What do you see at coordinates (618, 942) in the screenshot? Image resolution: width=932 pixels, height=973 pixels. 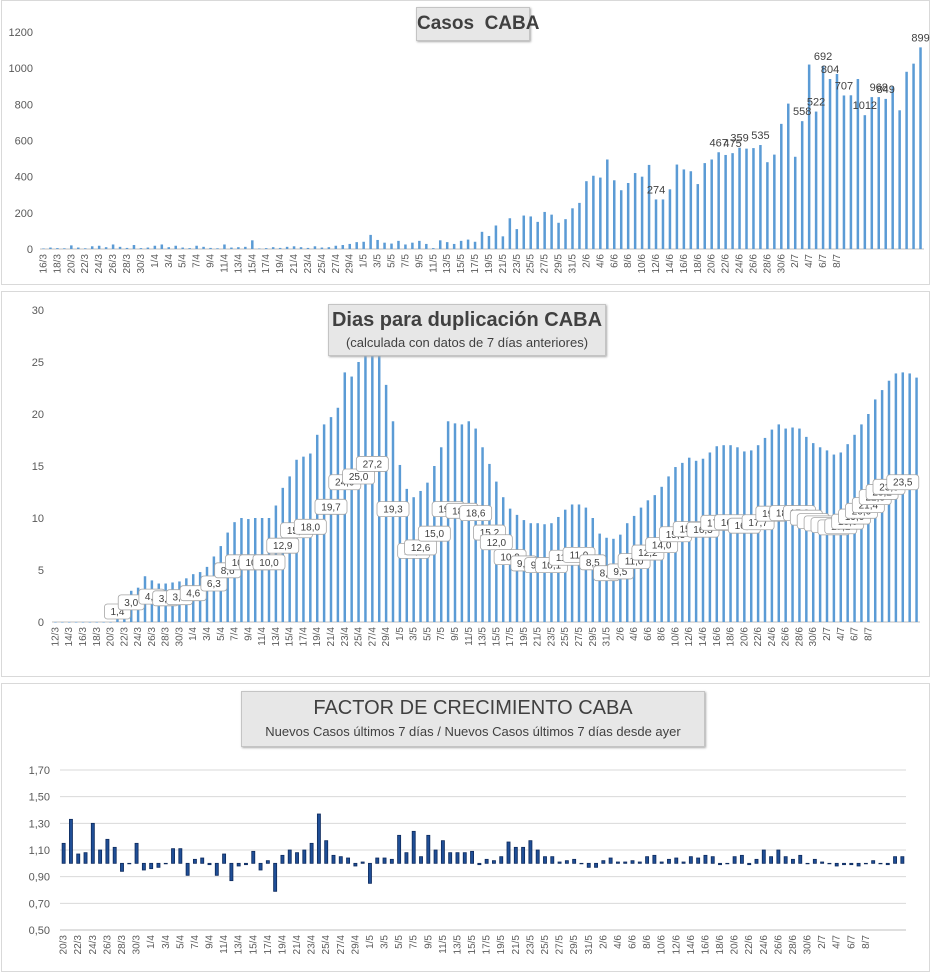 I see `factor-x-tick-label: 4/6` at bounding box center [618, 942].